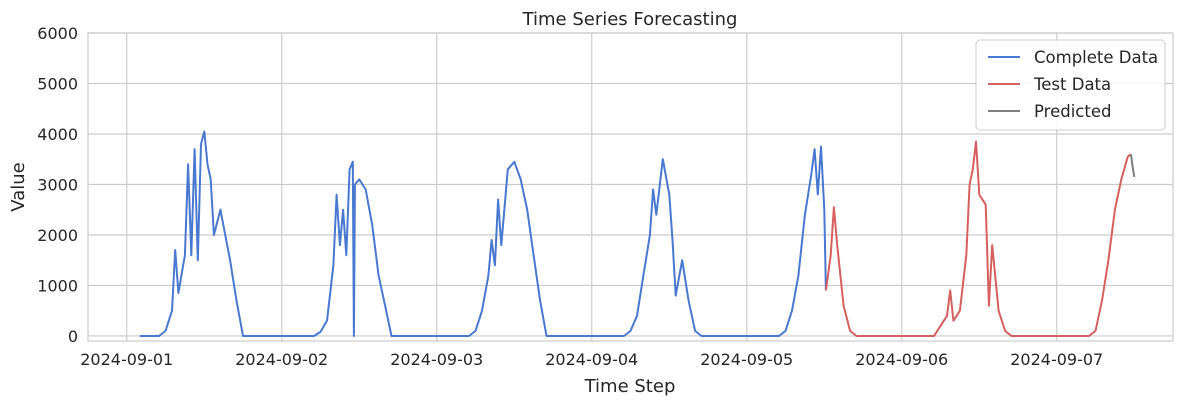  Describe the element at coordinates (1056, 359) in the screenshot. I see `x-tick-label: 2024-09-07` at that location.